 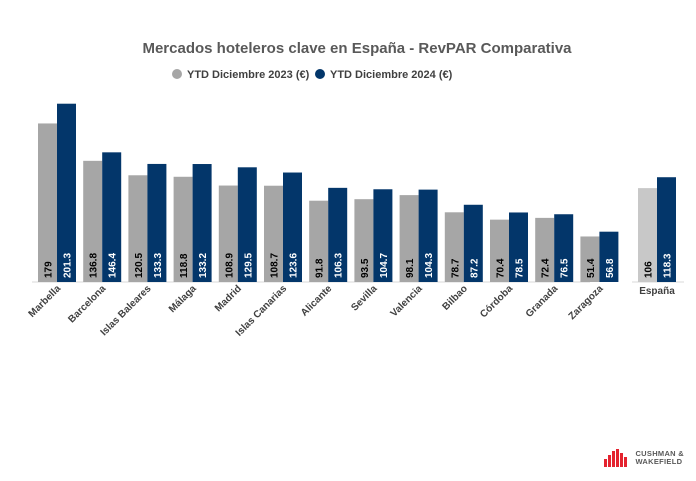 I want to click on x-tick-marbella: Marbella, so click(x=45, y=301).